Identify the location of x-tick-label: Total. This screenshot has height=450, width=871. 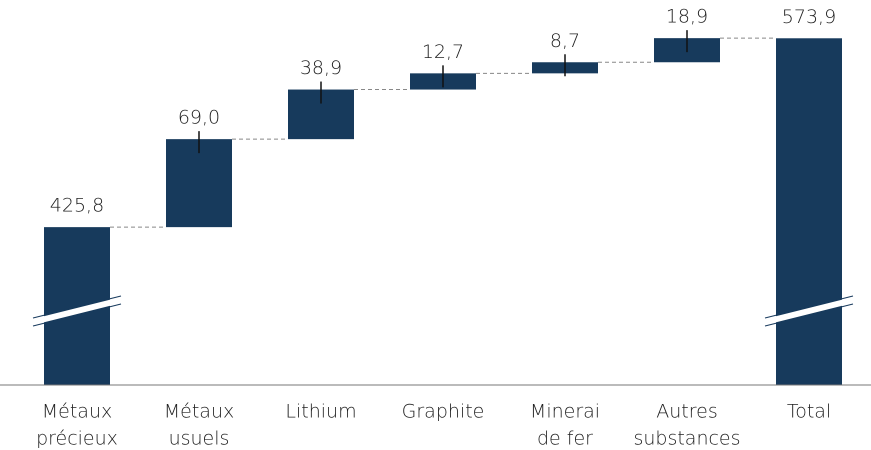
(809, 412).